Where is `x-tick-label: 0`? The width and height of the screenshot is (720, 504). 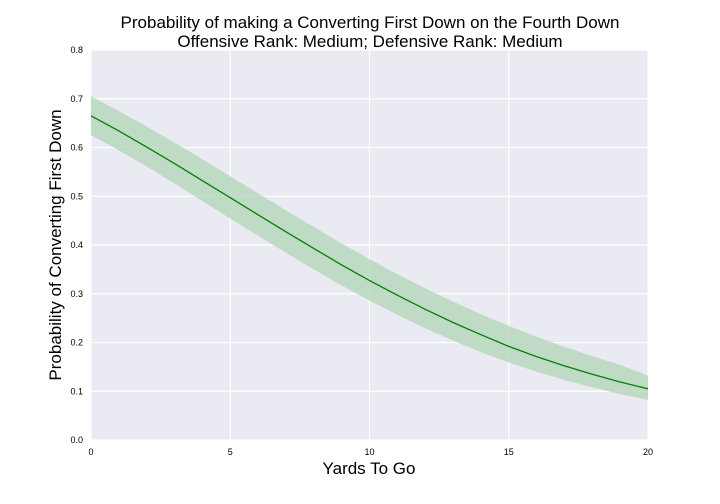 x-tick-label: 0 is located at coordinates (90, 452).